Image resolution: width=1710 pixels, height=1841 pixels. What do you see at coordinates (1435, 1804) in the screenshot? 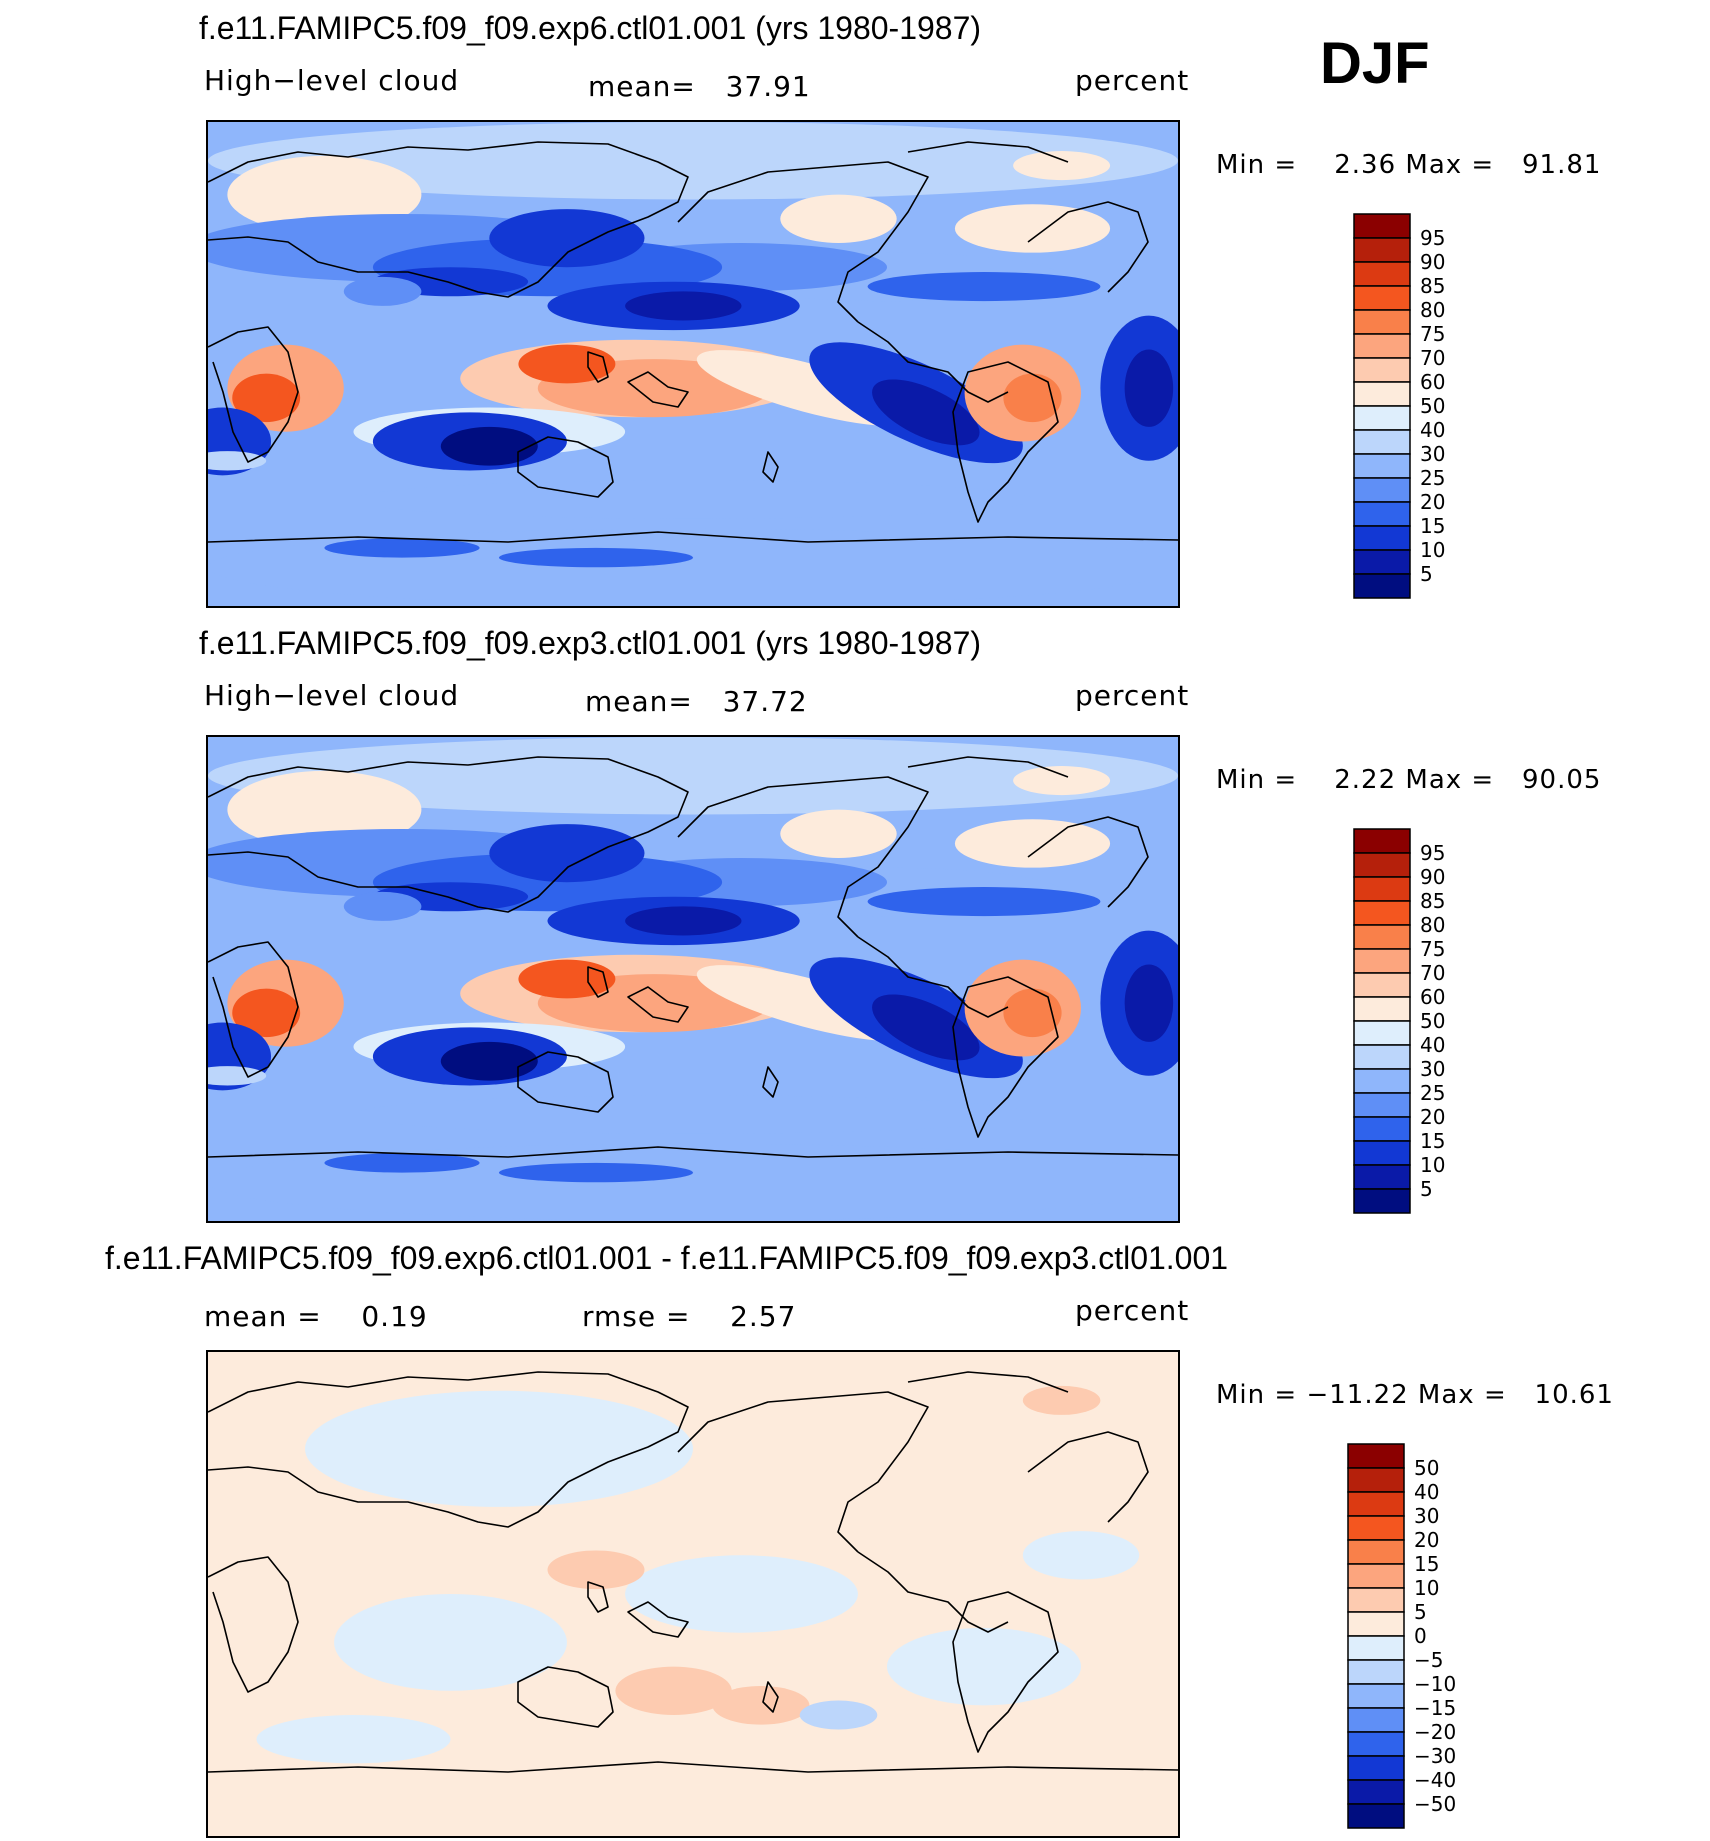
I see `panel3-colorbar-label-14: −50` at bounding box center [1435, 1804].